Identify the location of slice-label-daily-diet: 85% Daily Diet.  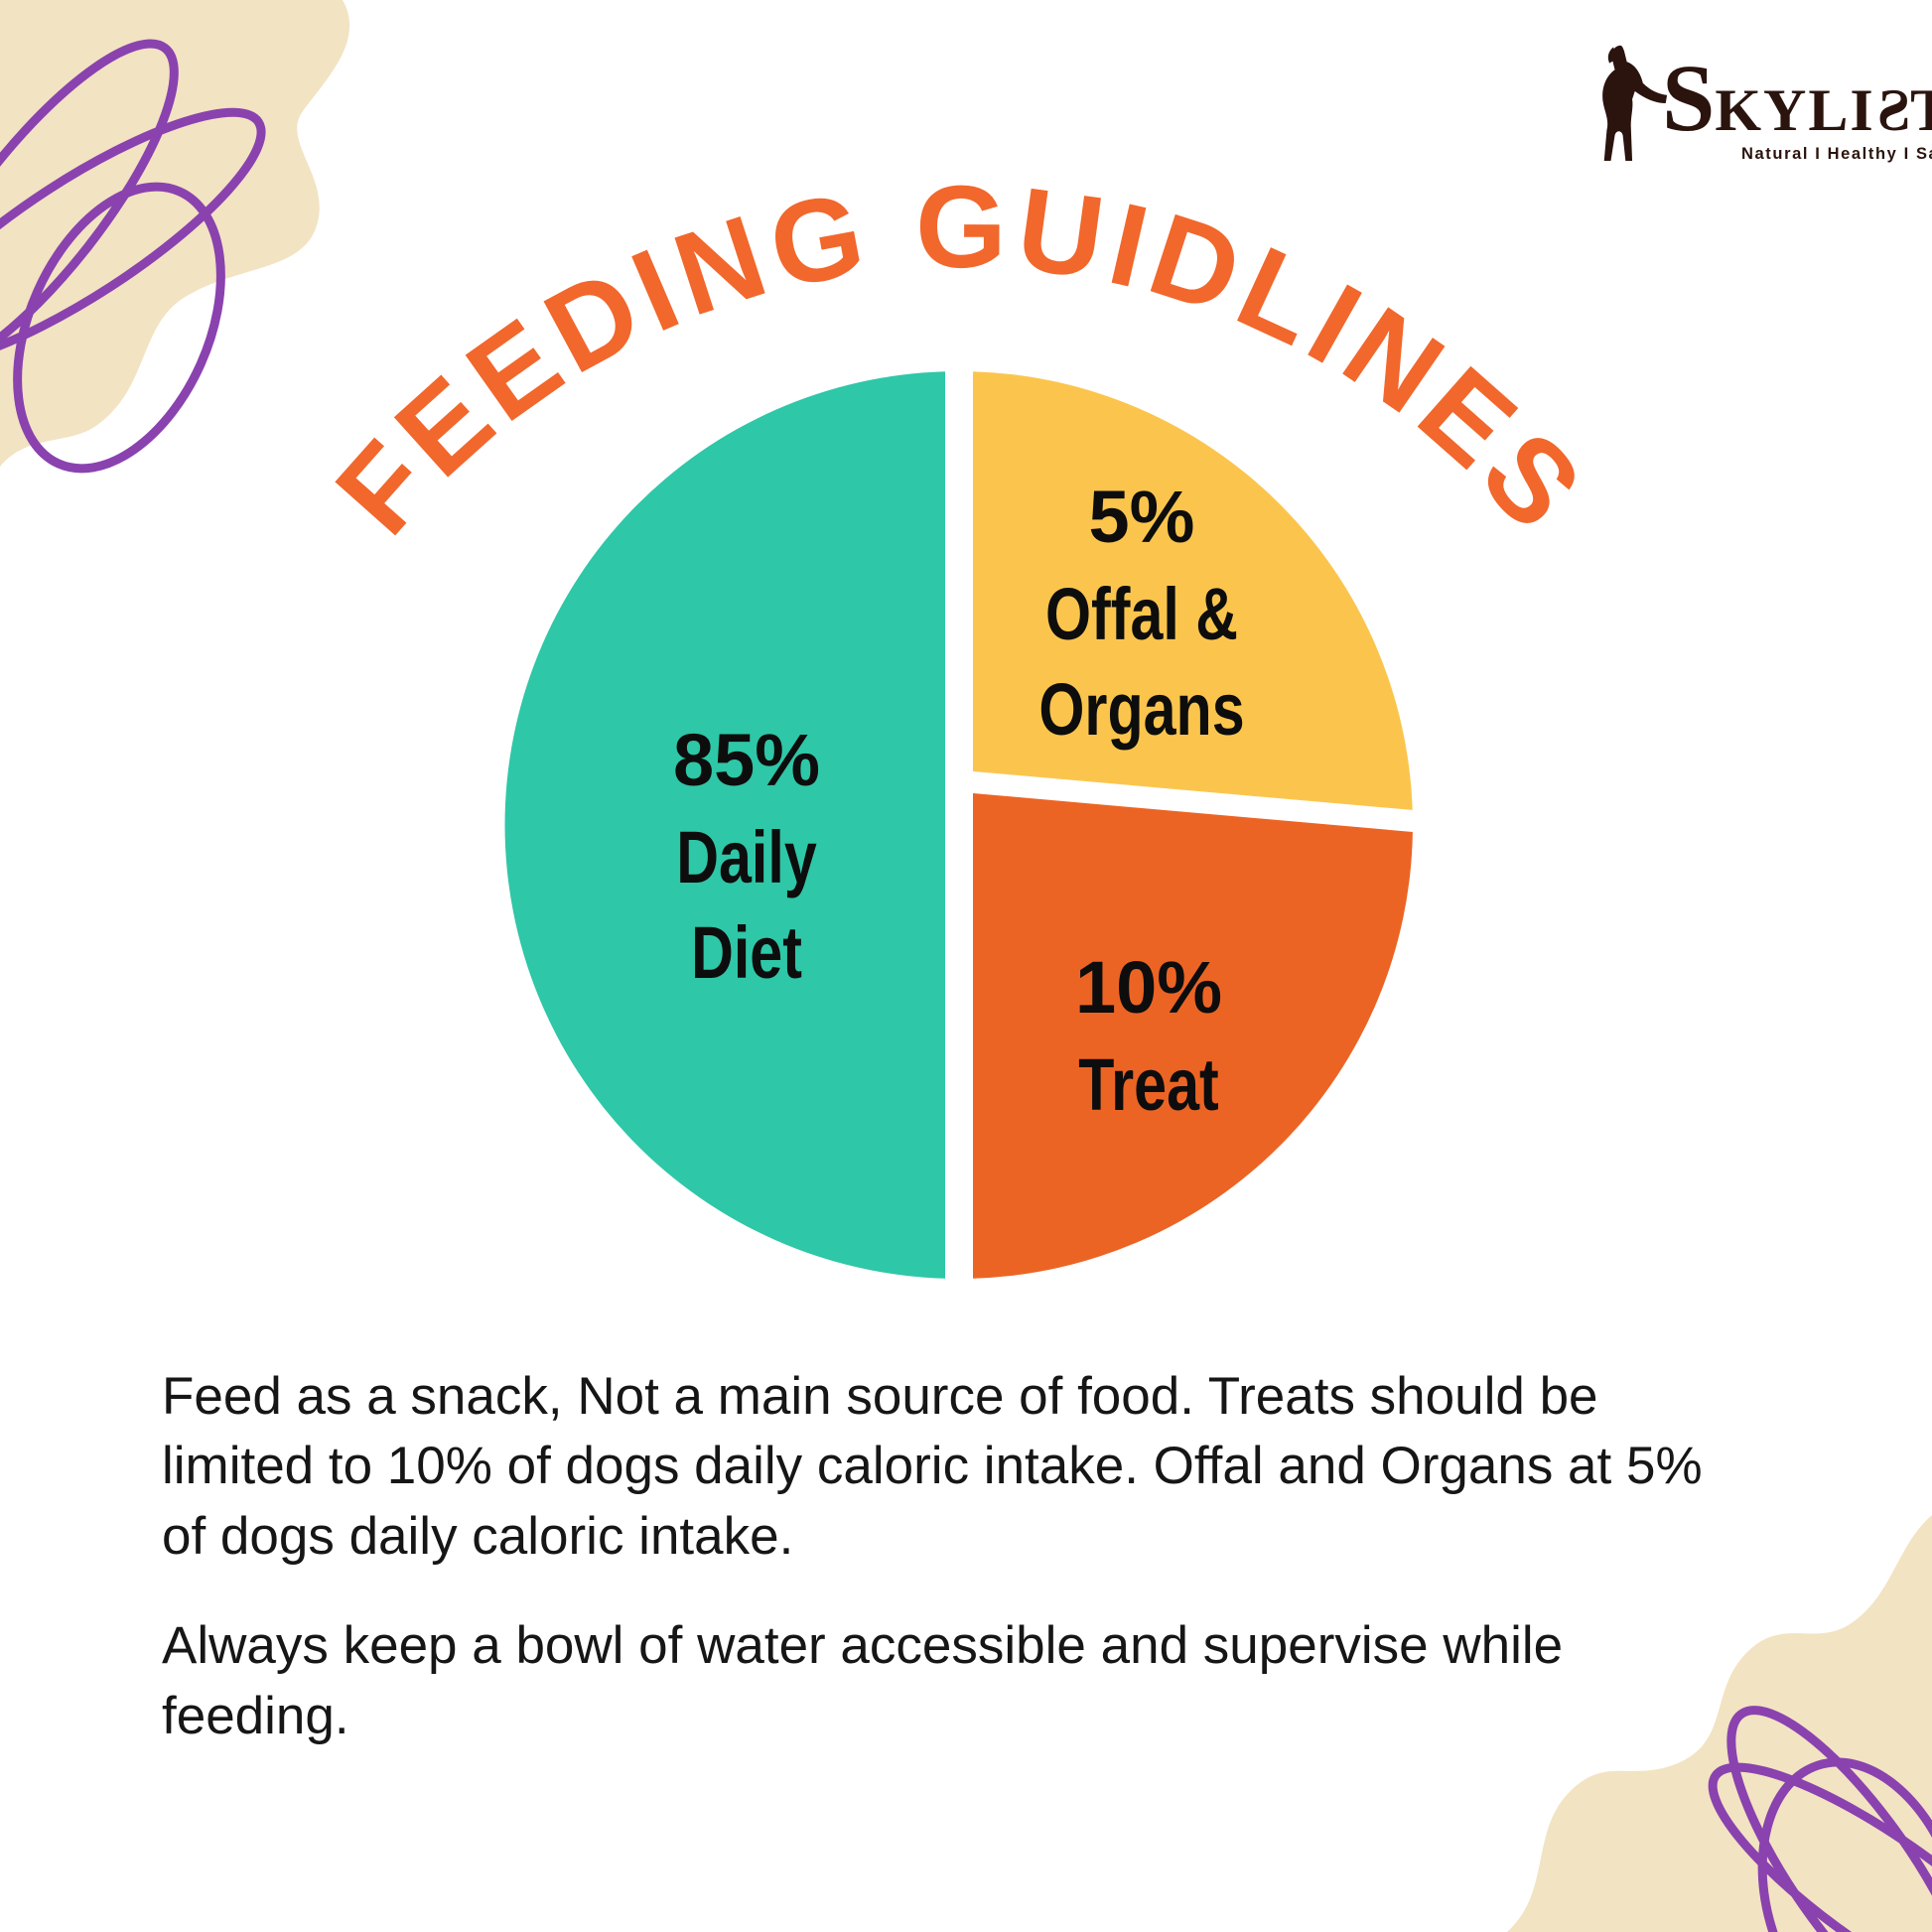
(747, 856).